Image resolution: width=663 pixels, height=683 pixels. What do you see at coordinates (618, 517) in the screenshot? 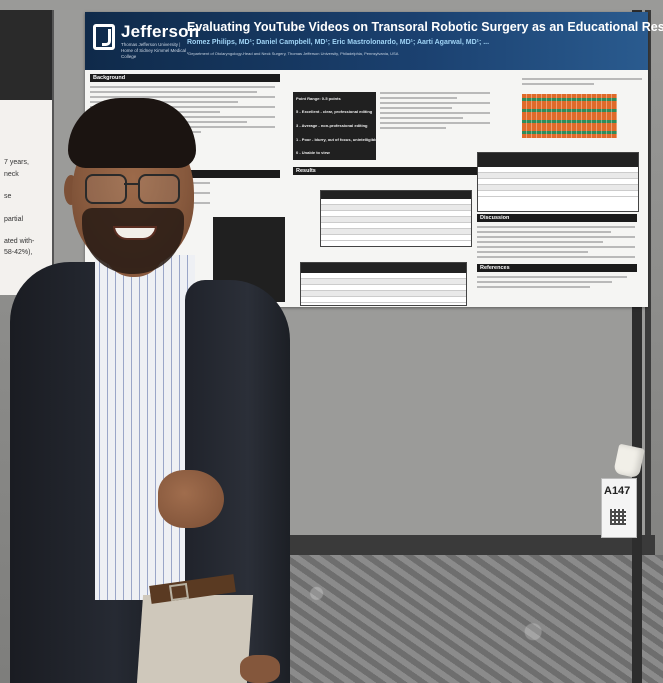
I see `qr-code-icon` at bounding box center [618, 517].